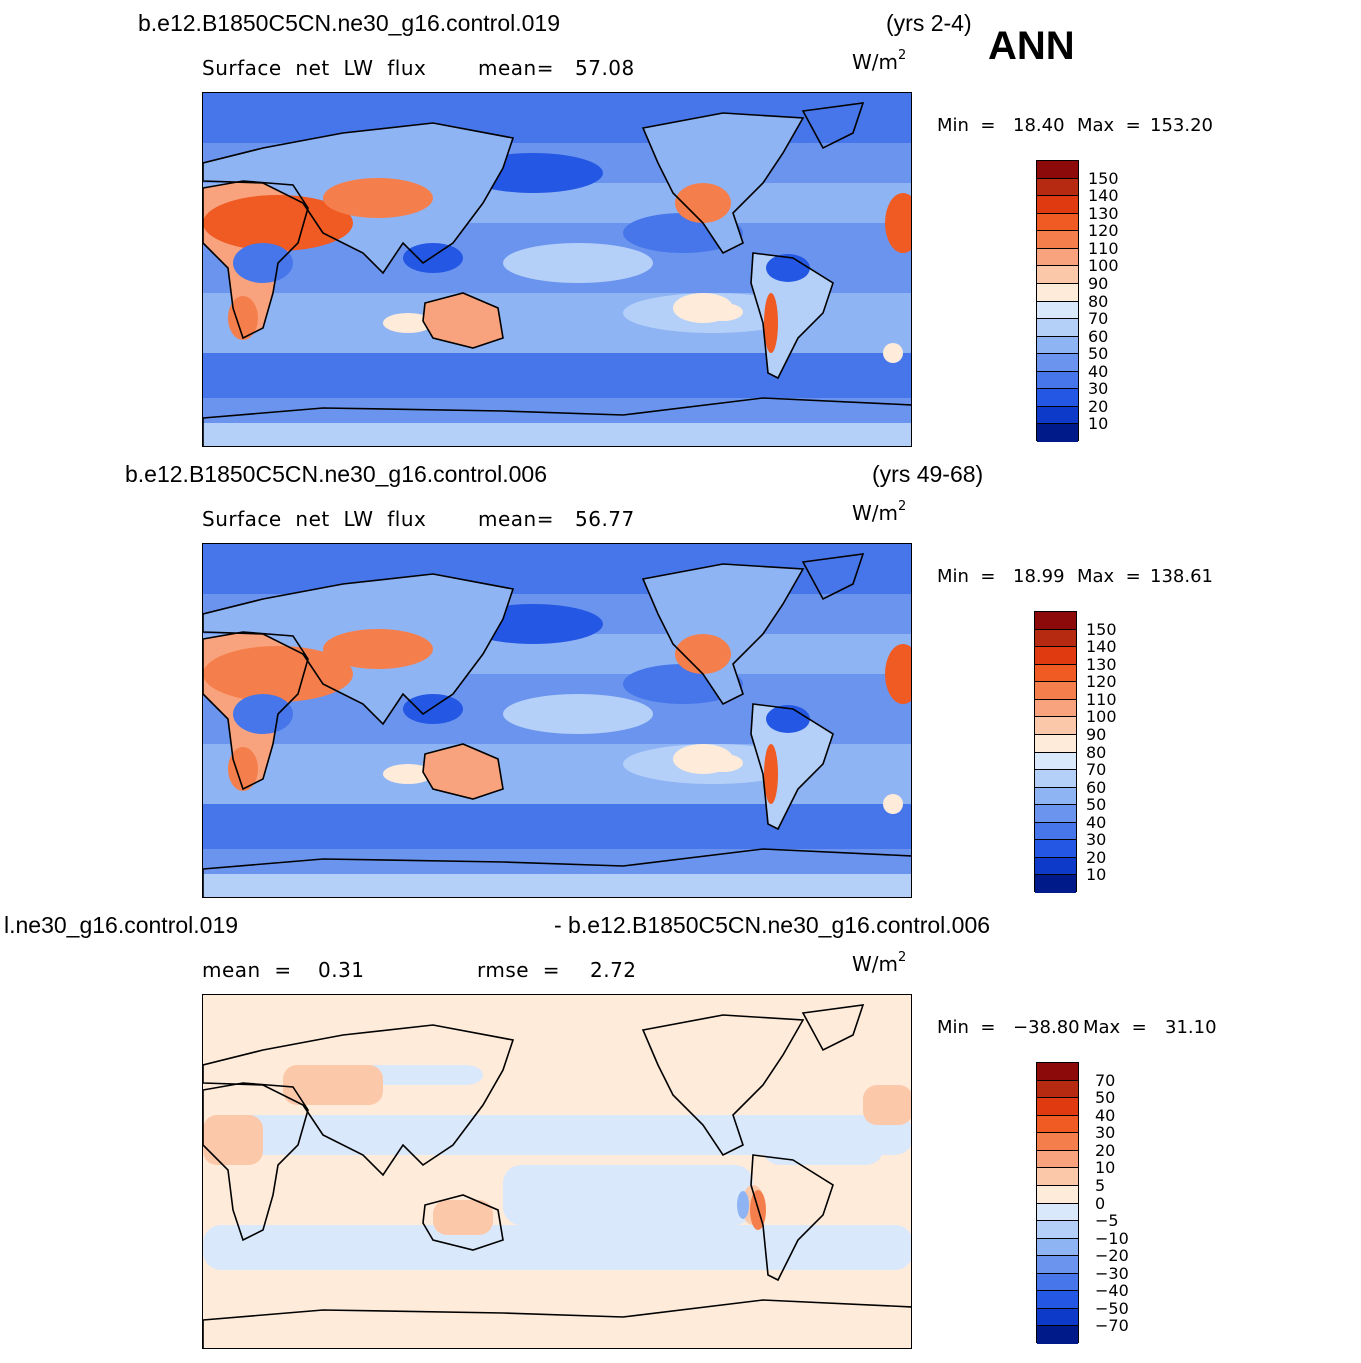 The height and width of the screenshot is (1363, 1361). I want to click on colorbar-tick-label: −70, so click(1112, 1326).